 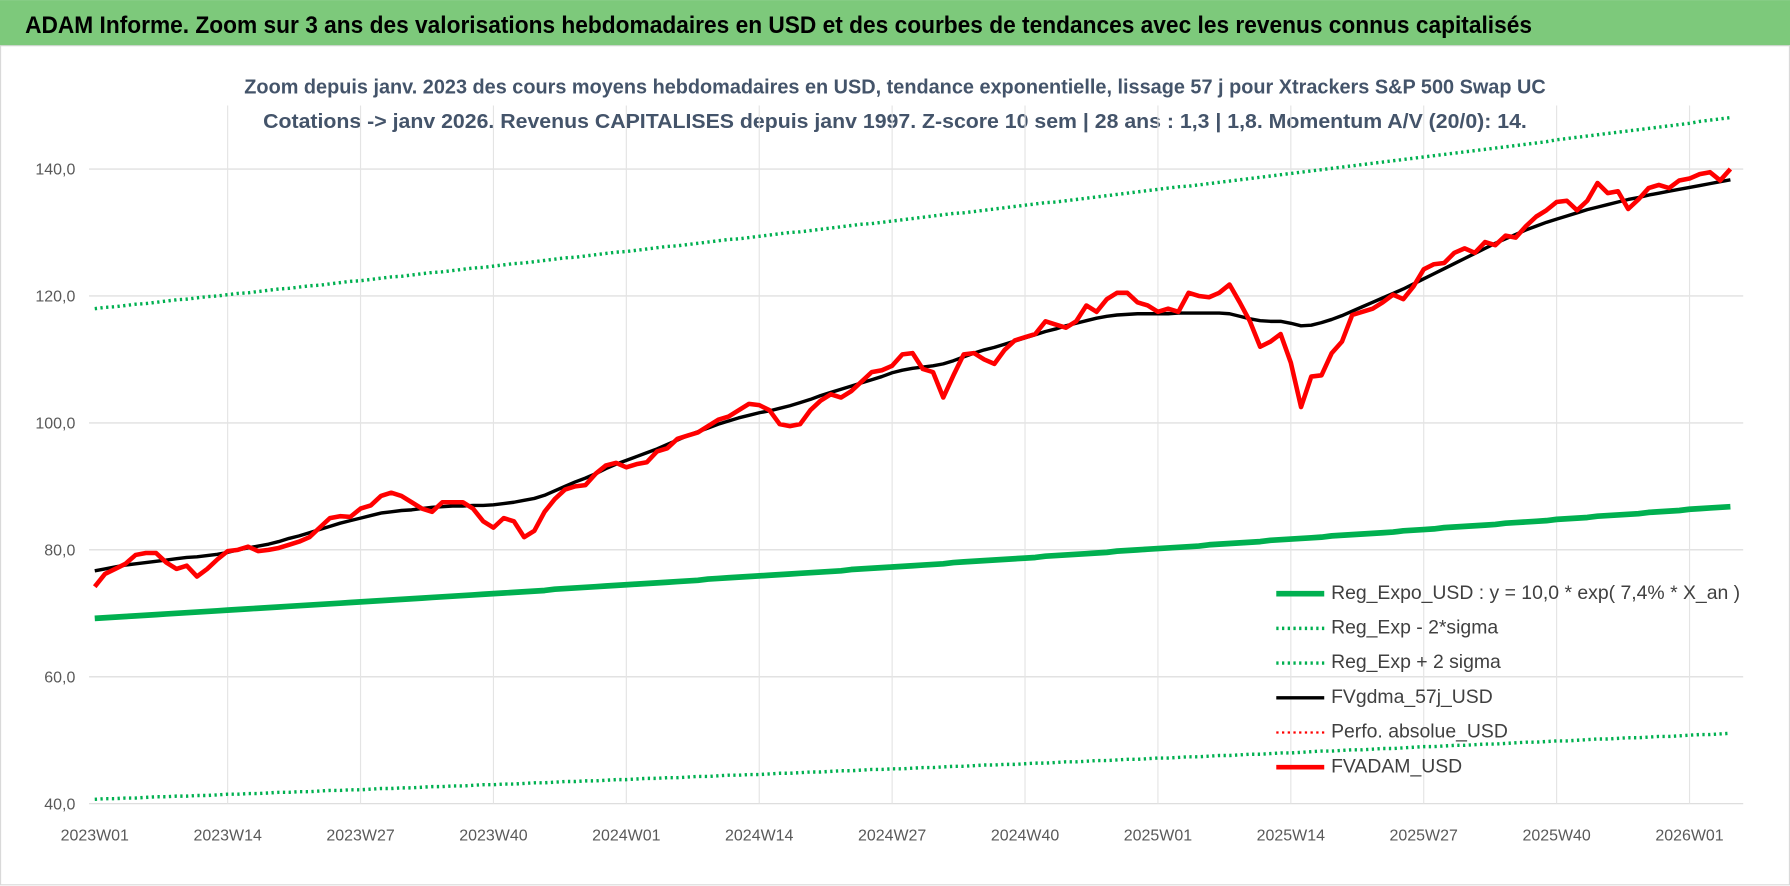 I want to click on x-tick-label: 2023W14, so click(x=227, y=835).